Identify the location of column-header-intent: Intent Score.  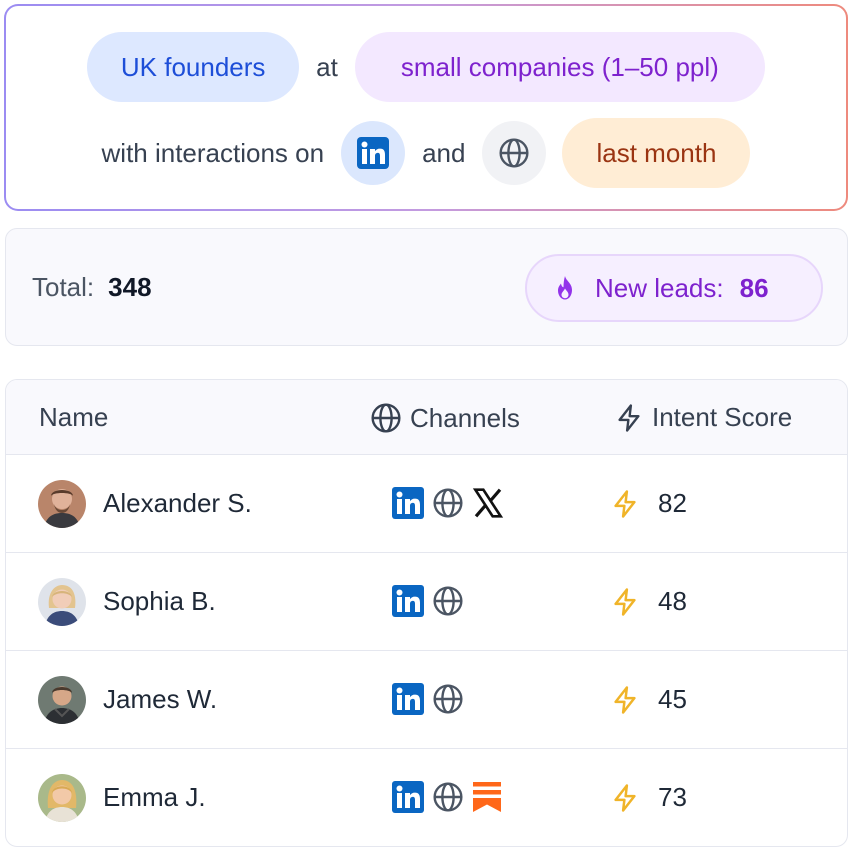
(703, 417).